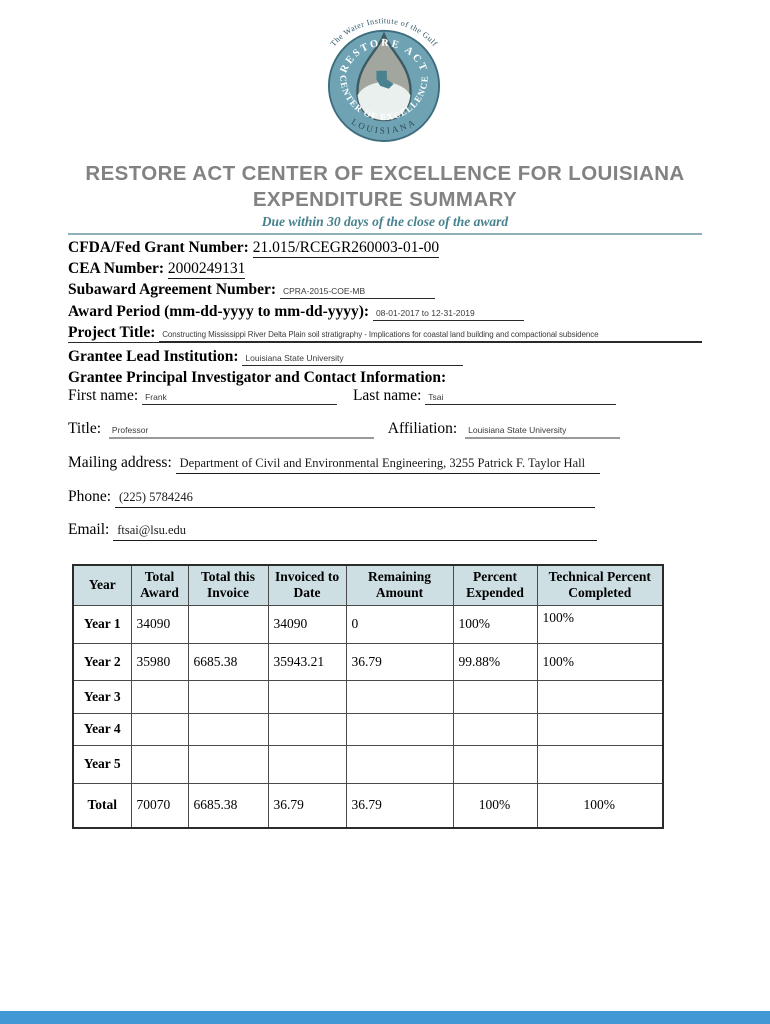 The height and width of the screenshot is (1024, 770). Describe the element at coordinates (228, 585) in the screenshot. I see `col-header-total-this-invoice: Total this Invoice` at that location.